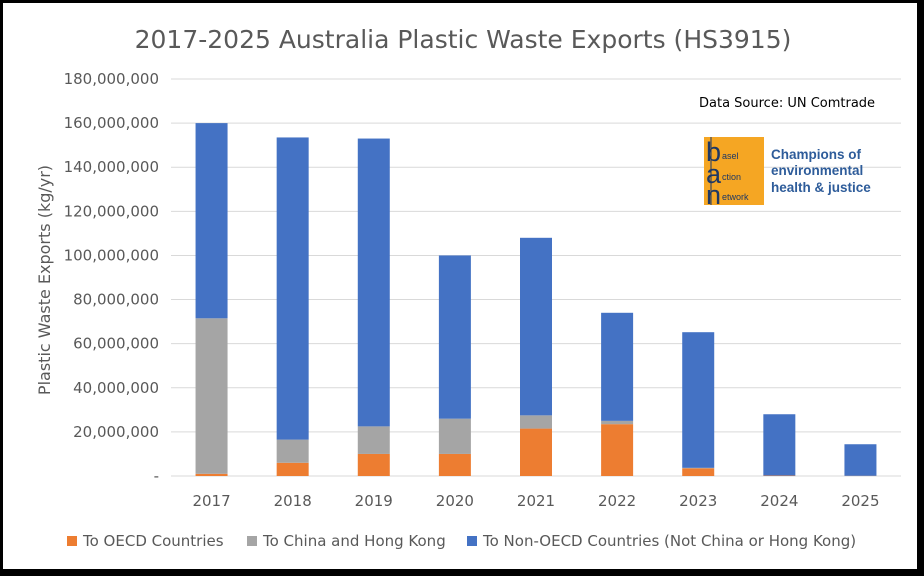 This screenshot has height=576, width=924. Describe the element at coordinates (292, 451) in the screenshot. I see `bar-segment-china-hk-2018` at that location.